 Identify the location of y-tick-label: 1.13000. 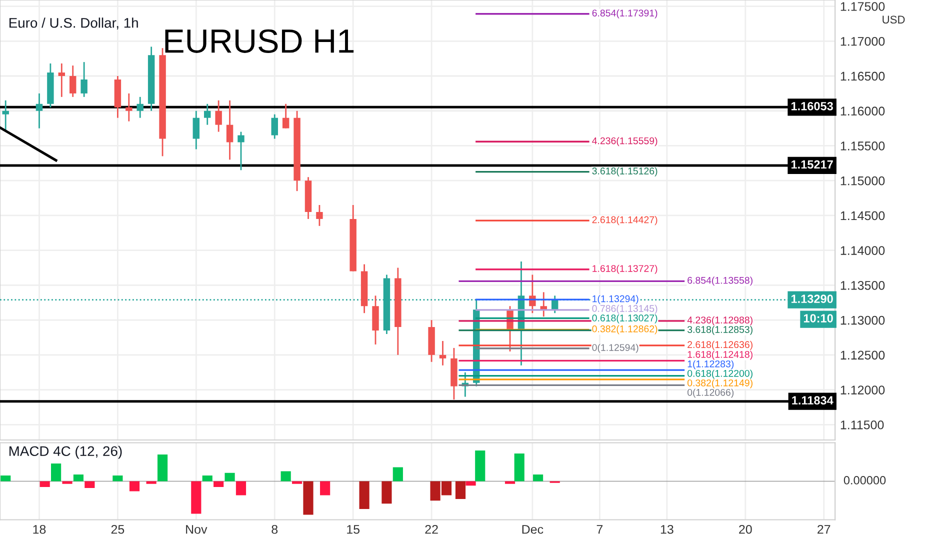
(862, 320).